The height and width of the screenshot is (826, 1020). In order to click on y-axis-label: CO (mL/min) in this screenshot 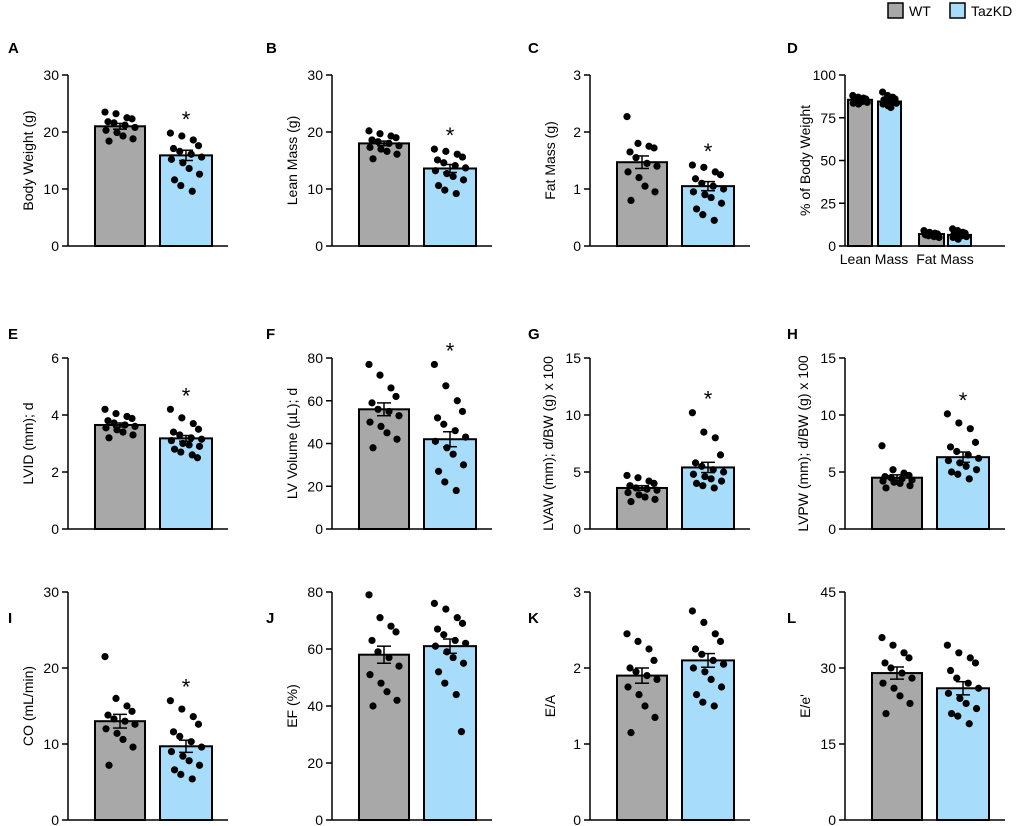, I will do `click(28, 706)`.